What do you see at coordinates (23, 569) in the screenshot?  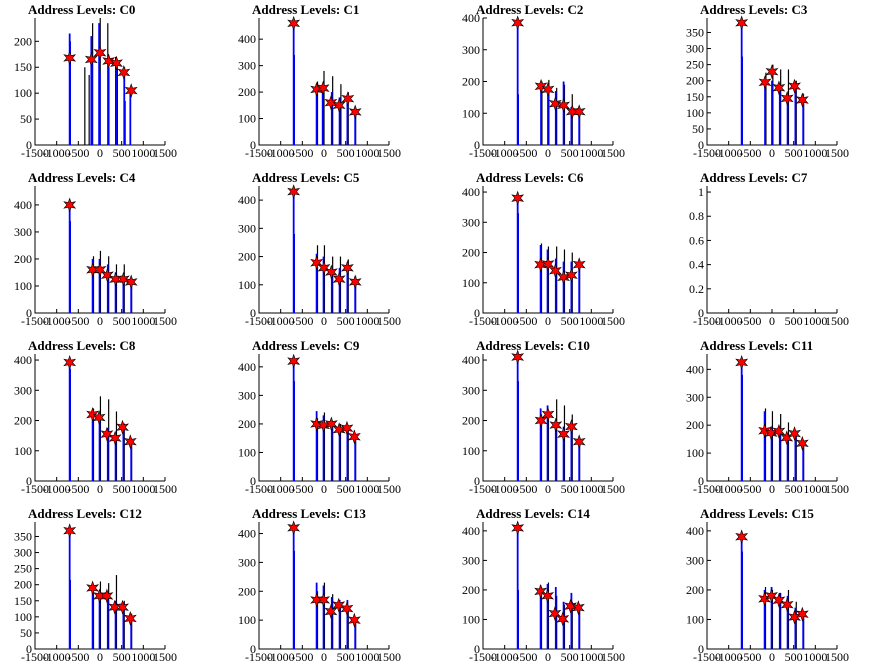 I see `y-tick-label: 250` at bounding box center [23, 569].